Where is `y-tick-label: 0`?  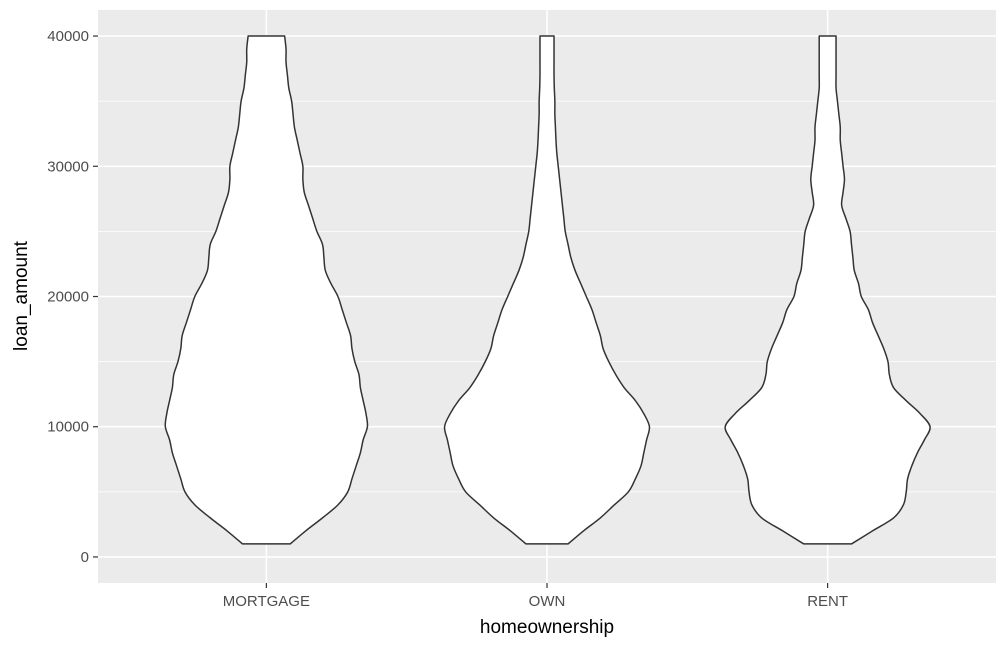
y-tick-label: 0 is located at coordinates (85, 557).